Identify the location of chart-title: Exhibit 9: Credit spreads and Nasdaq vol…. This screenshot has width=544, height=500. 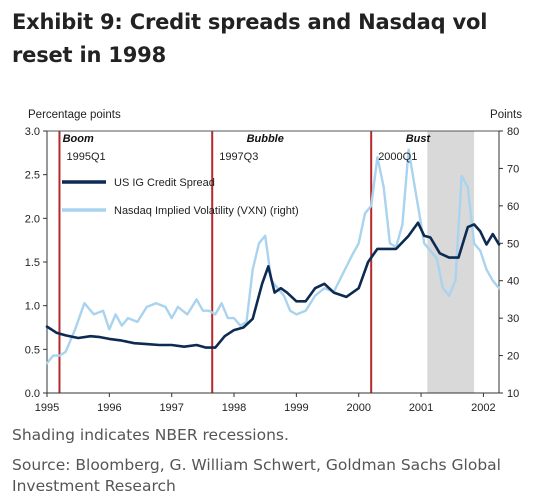
(250, 38).